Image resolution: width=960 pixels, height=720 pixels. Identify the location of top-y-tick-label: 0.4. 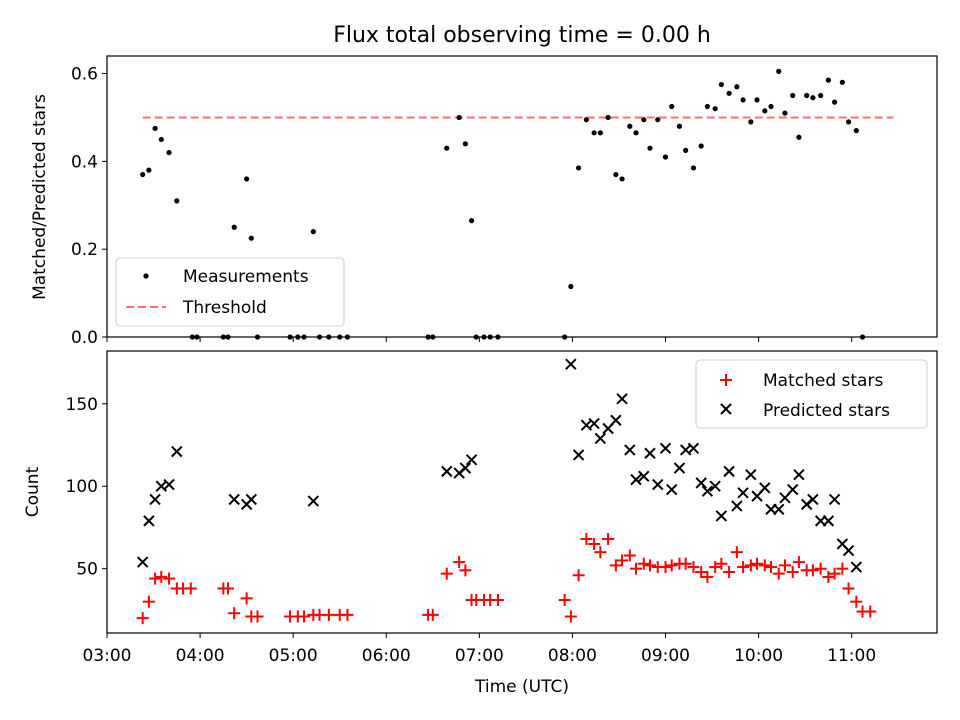
(84, 162).